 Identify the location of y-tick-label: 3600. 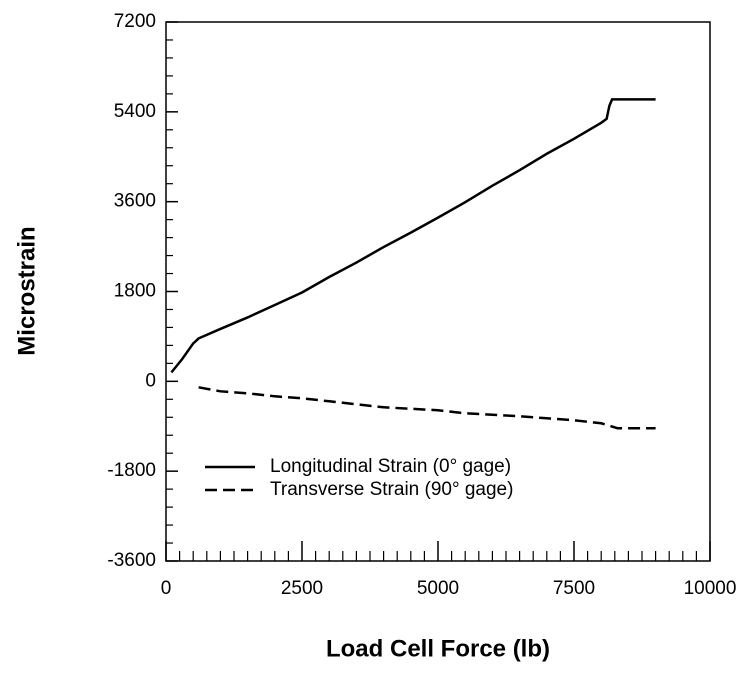
(135, 201).